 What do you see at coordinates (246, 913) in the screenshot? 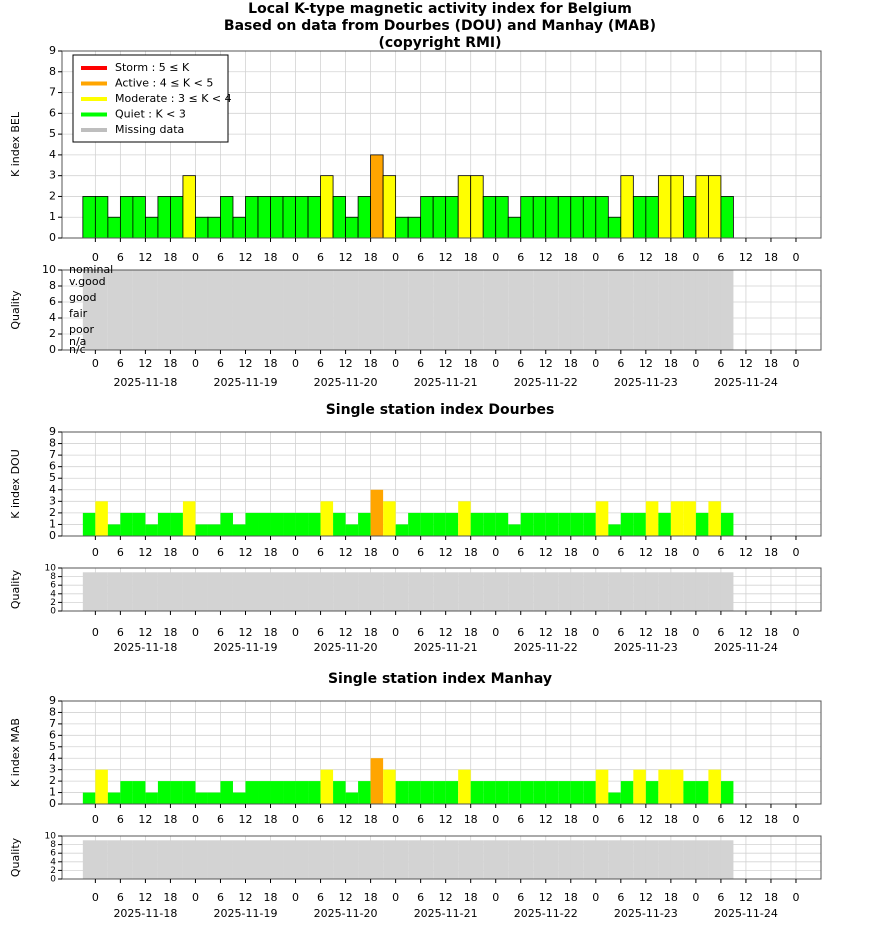
I see `date-label: 2025-11-19` at bounding box center [246, 913].